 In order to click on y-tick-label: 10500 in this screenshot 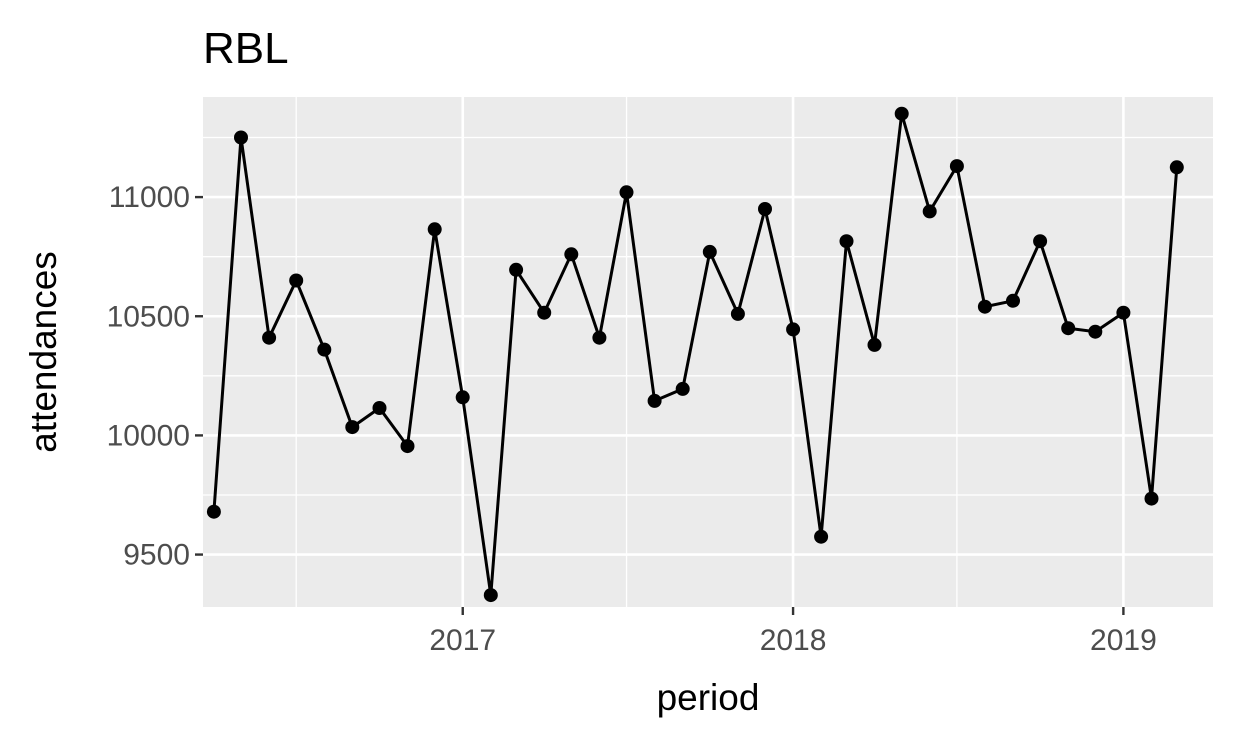, I will do `click(148, 316)`.